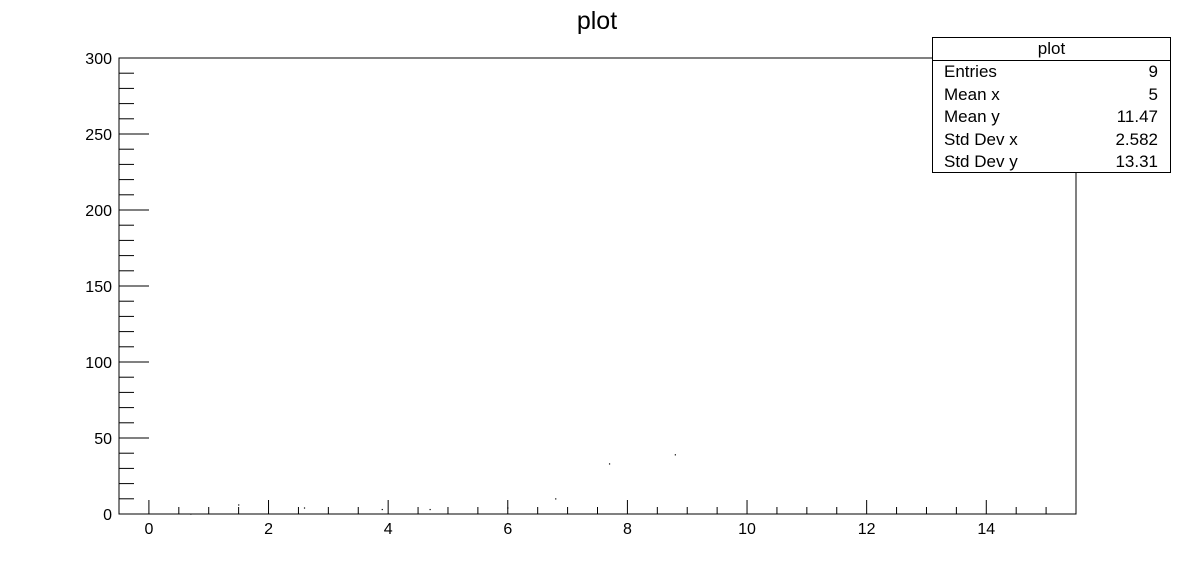 The height and width of the screenshot is (572, 1196). What do you see at coordinates (1051, 117) in the screenshot?
I see `stats-row-mean-y: Mean y 11.47` at bounding box center [1051, 117].